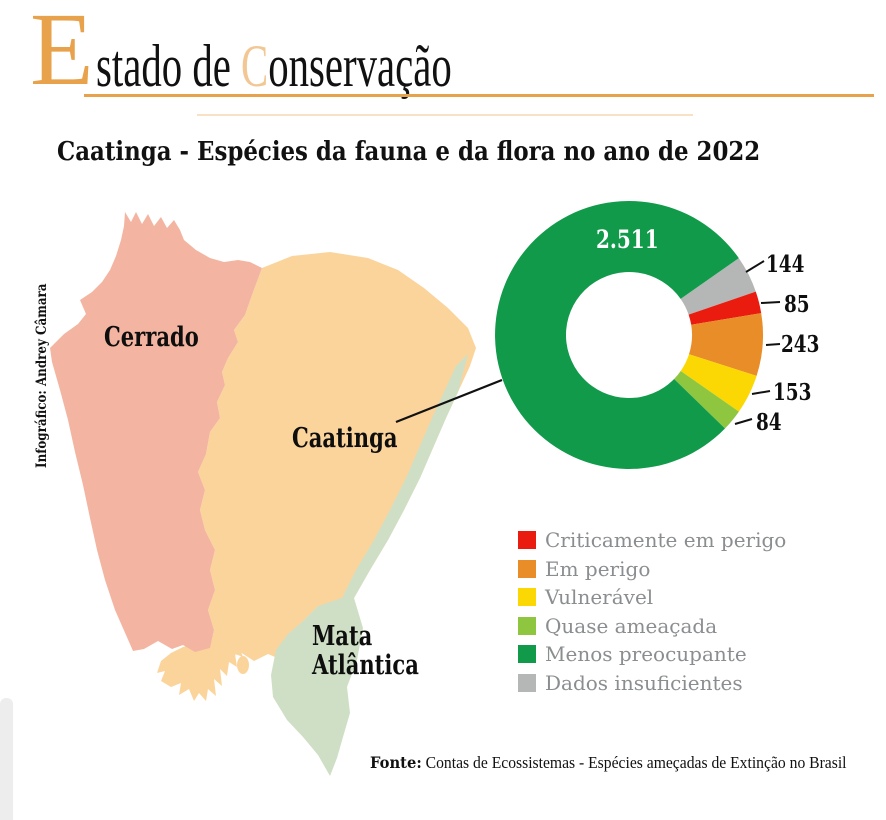  Describe the element at coordinates (617, 334) in the screenshot. I see `donut-segment-menos-preocupante` at that location.